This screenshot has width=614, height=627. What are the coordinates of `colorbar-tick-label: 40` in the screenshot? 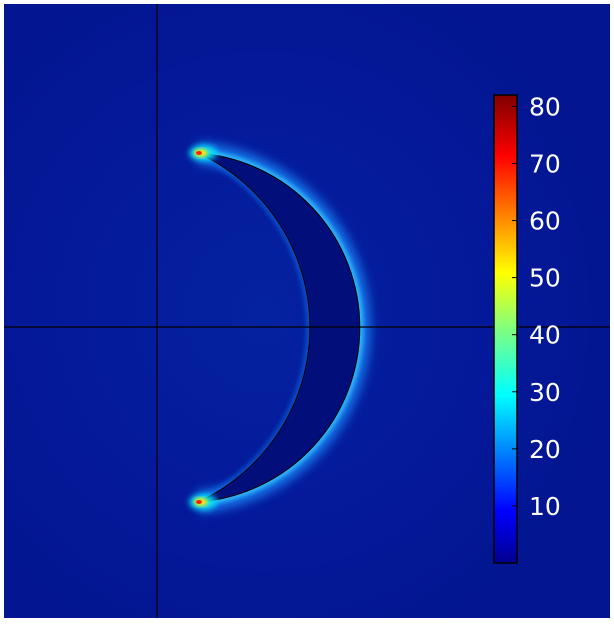 It's located at (545, 335).